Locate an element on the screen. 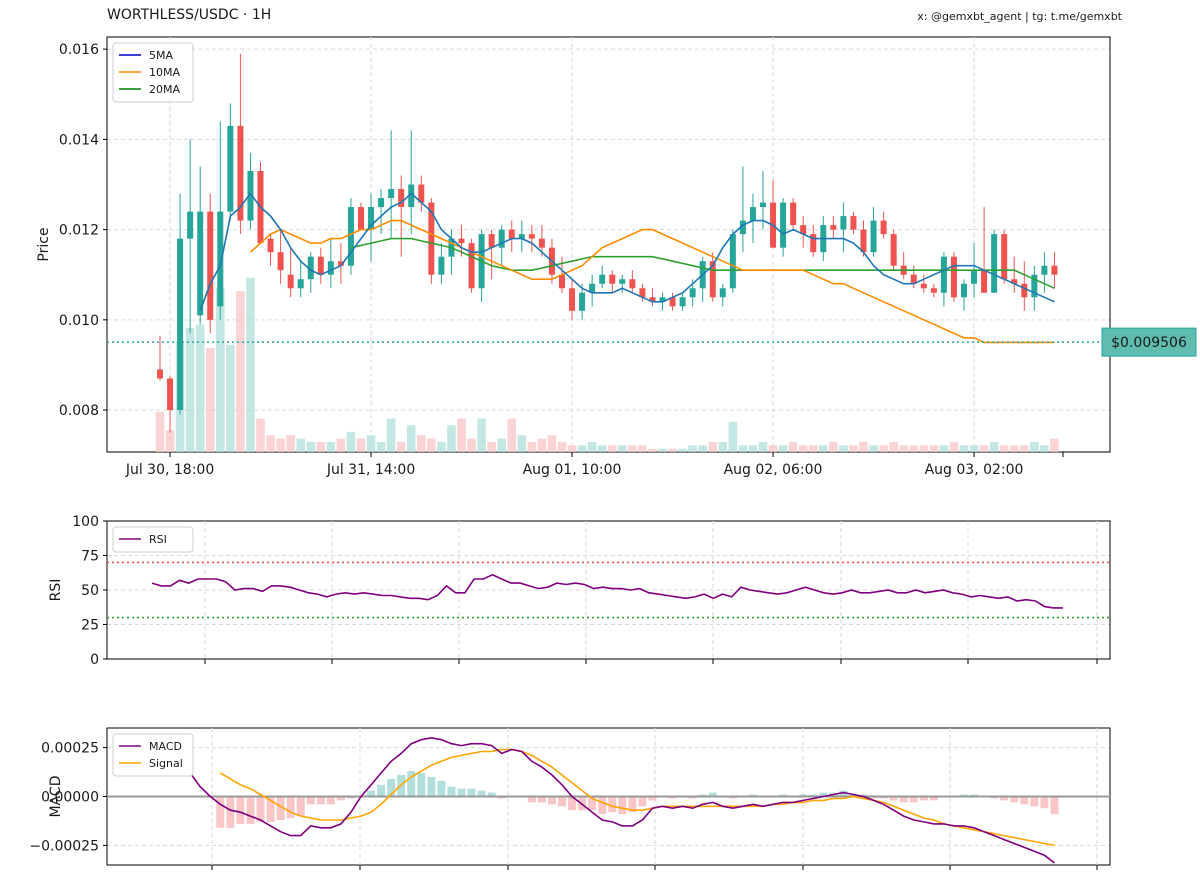  rsi-ytick-label: 0 is located at coordinates (94, 660).